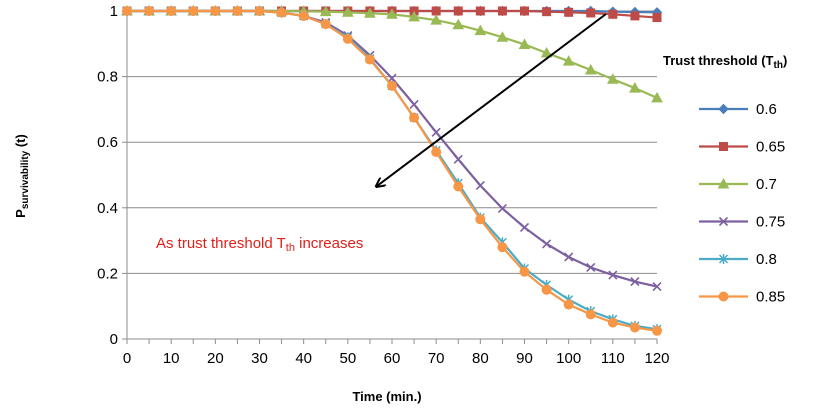  I want to click on y-tick-label: 0.6, so click(107, 142).